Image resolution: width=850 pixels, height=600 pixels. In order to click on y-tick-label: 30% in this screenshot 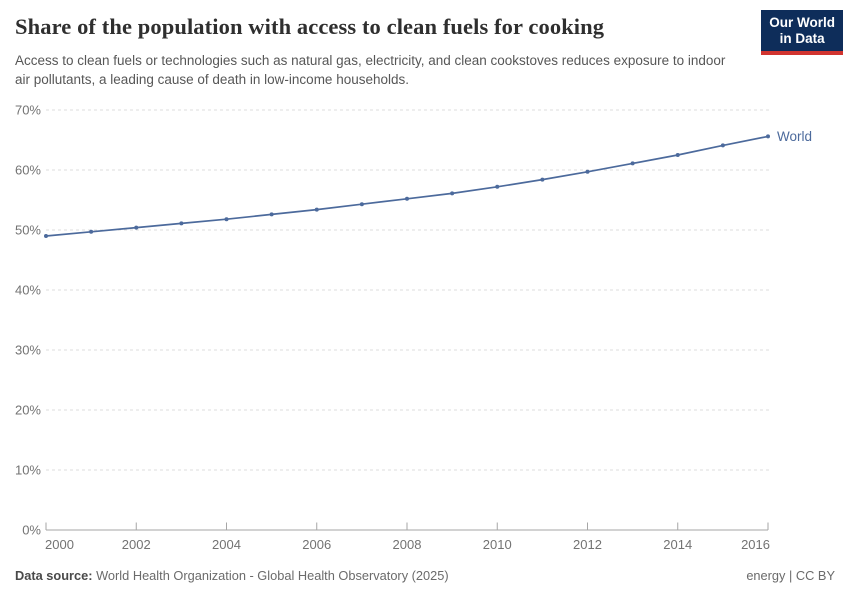, I will do `click(28, 350)`.